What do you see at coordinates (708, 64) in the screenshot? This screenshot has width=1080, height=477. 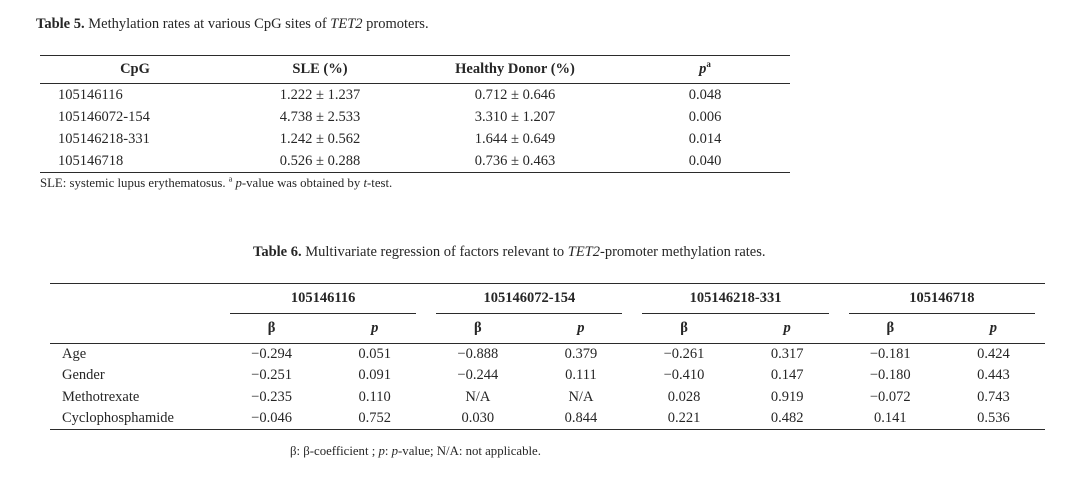 I see `table5-p-superscript: a` at bounding box center [708, 64].